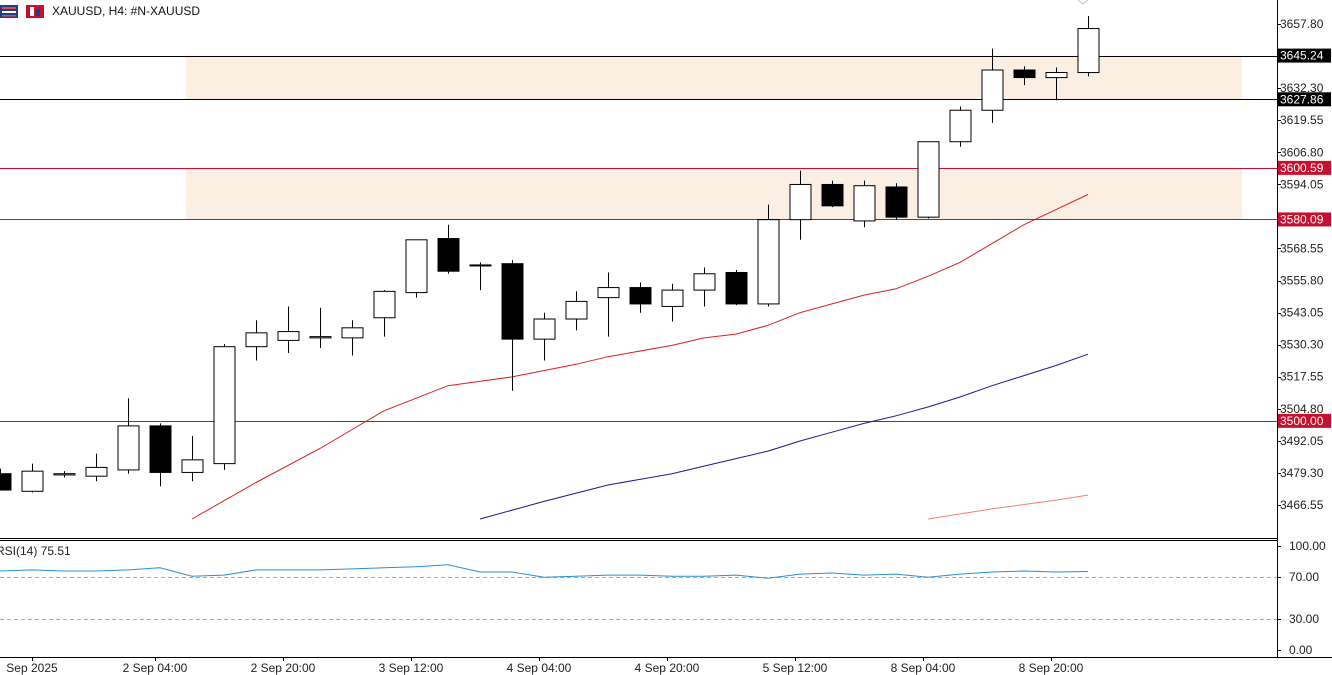  Describe the element at coordinates (1302, 281) in the screenshot. I see `price-tick-label: 3555.80` at that location.